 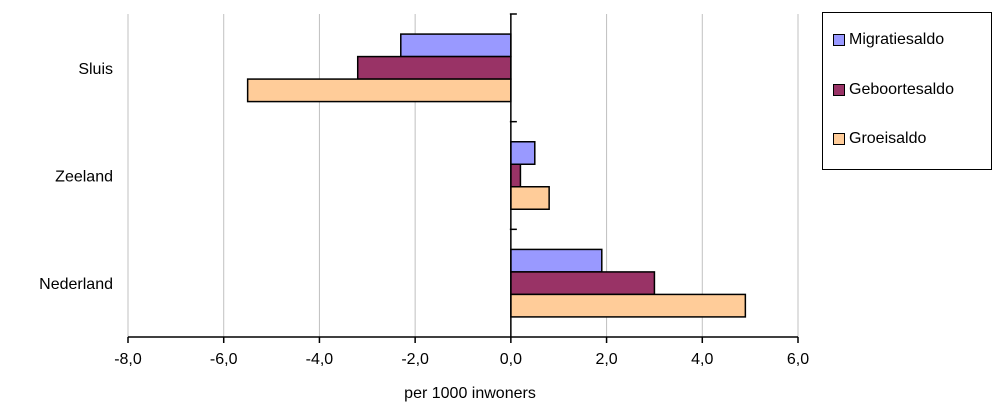 What do you see at coordinates (224, 359) in the screenshot?
I see `x-tick-label-1: -6,0` at bounding box center [224, 359].